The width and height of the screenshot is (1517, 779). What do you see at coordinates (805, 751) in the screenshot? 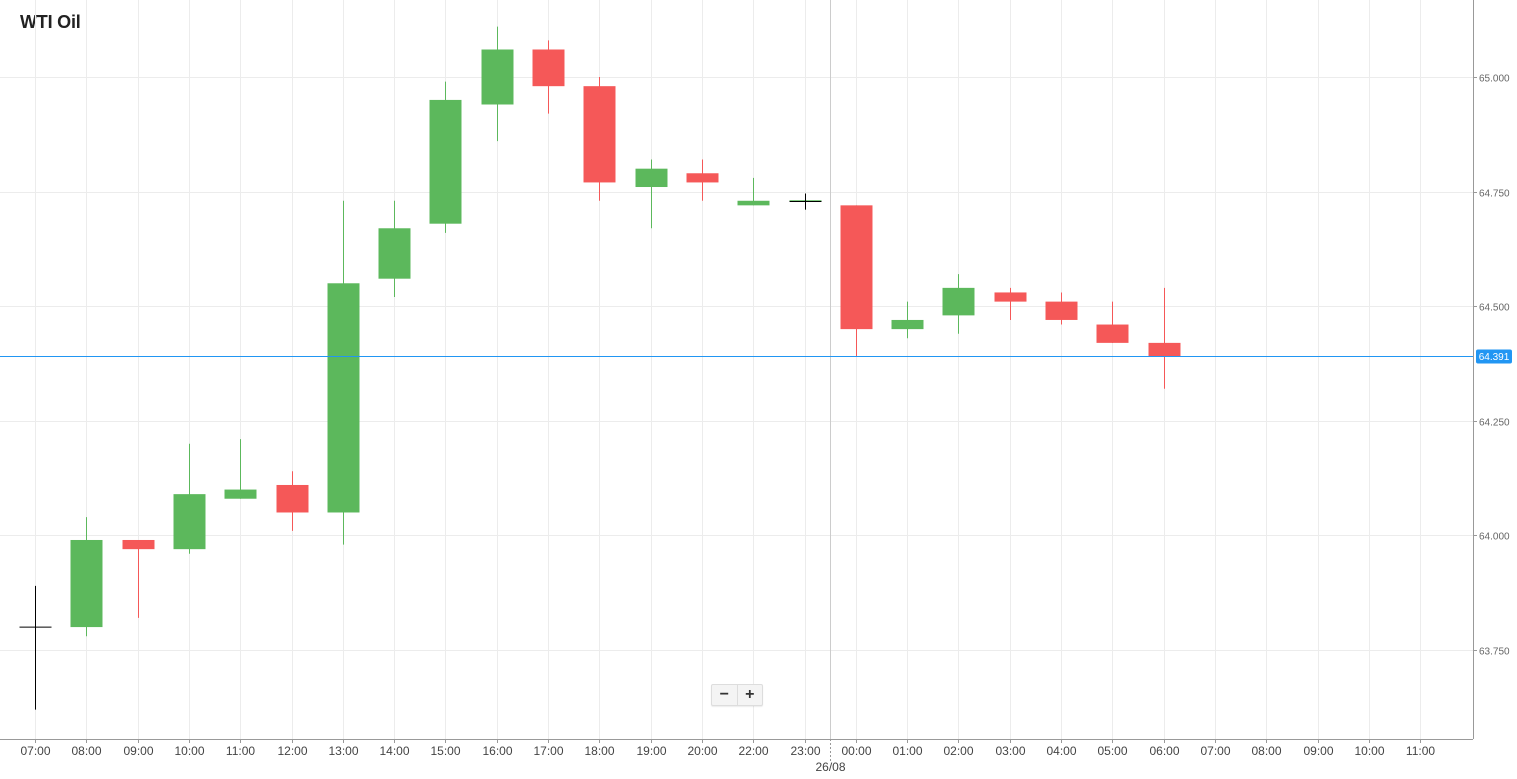
I see `x-tick-label: 23:00` at bounding box center [805, 751].